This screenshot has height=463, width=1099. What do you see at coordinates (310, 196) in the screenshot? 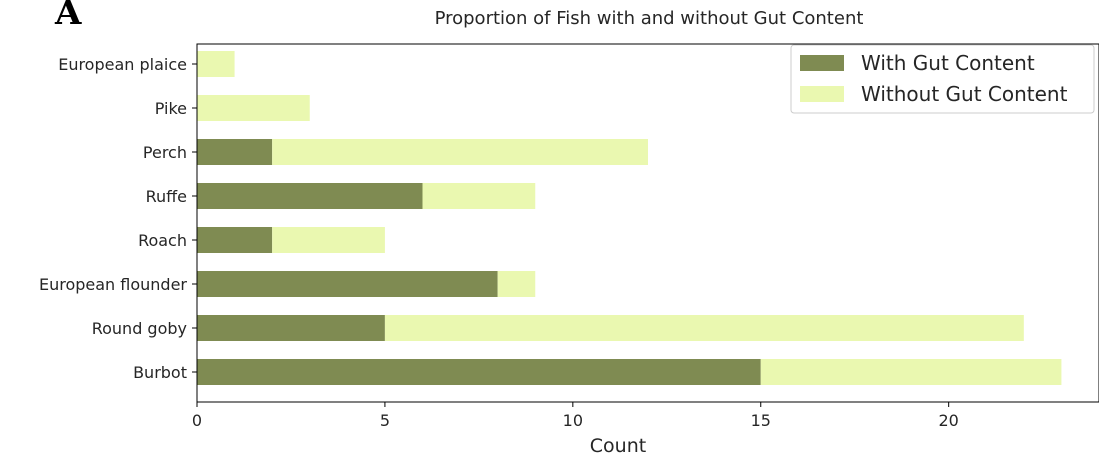
I see `bar-ruffe-with-gut-content` at bounding box center [310, 196].